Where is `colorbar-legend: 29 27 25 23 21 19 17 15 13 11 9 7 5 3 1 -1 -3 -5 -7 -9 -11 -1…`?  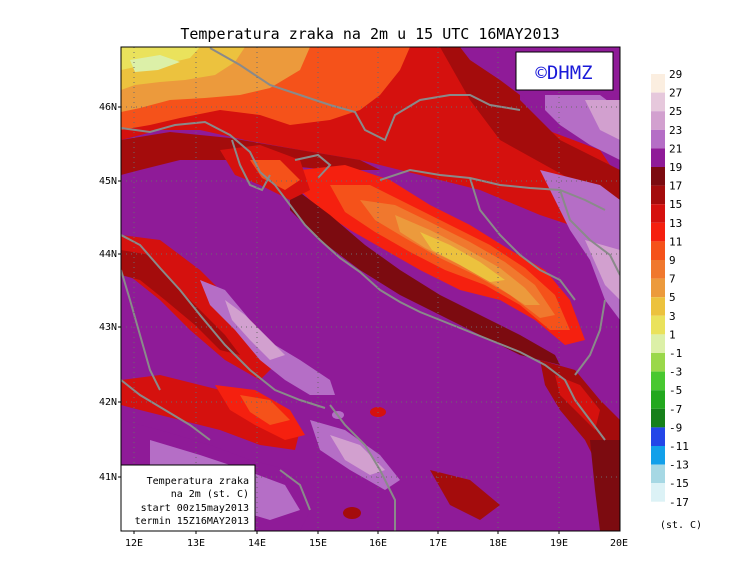
colorbar-legend: 29 27 25 23 21 19 17 15 13 11 9 7 5 3 1 -1 -3 -5 -7 -9 -11 -1… is located at coordinates (670, 294).